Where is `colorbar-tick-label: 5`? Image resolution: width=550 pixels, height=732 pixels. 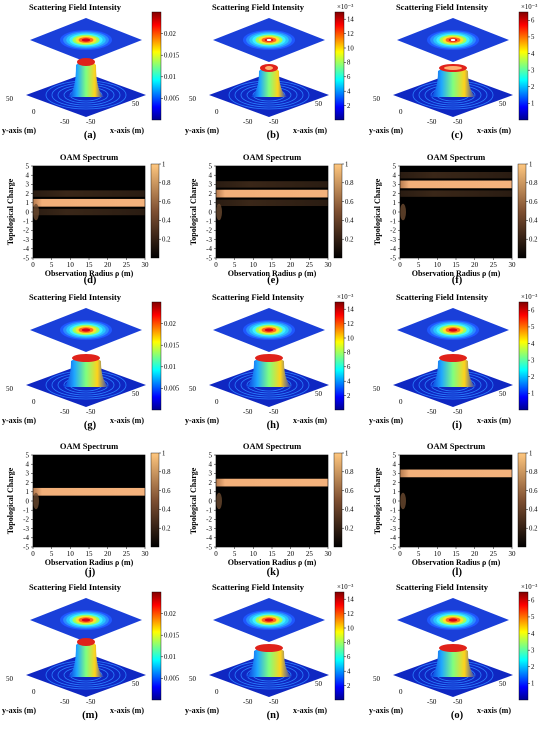
colorbar-tick-label: 5 is located at coordinates (533, 37).